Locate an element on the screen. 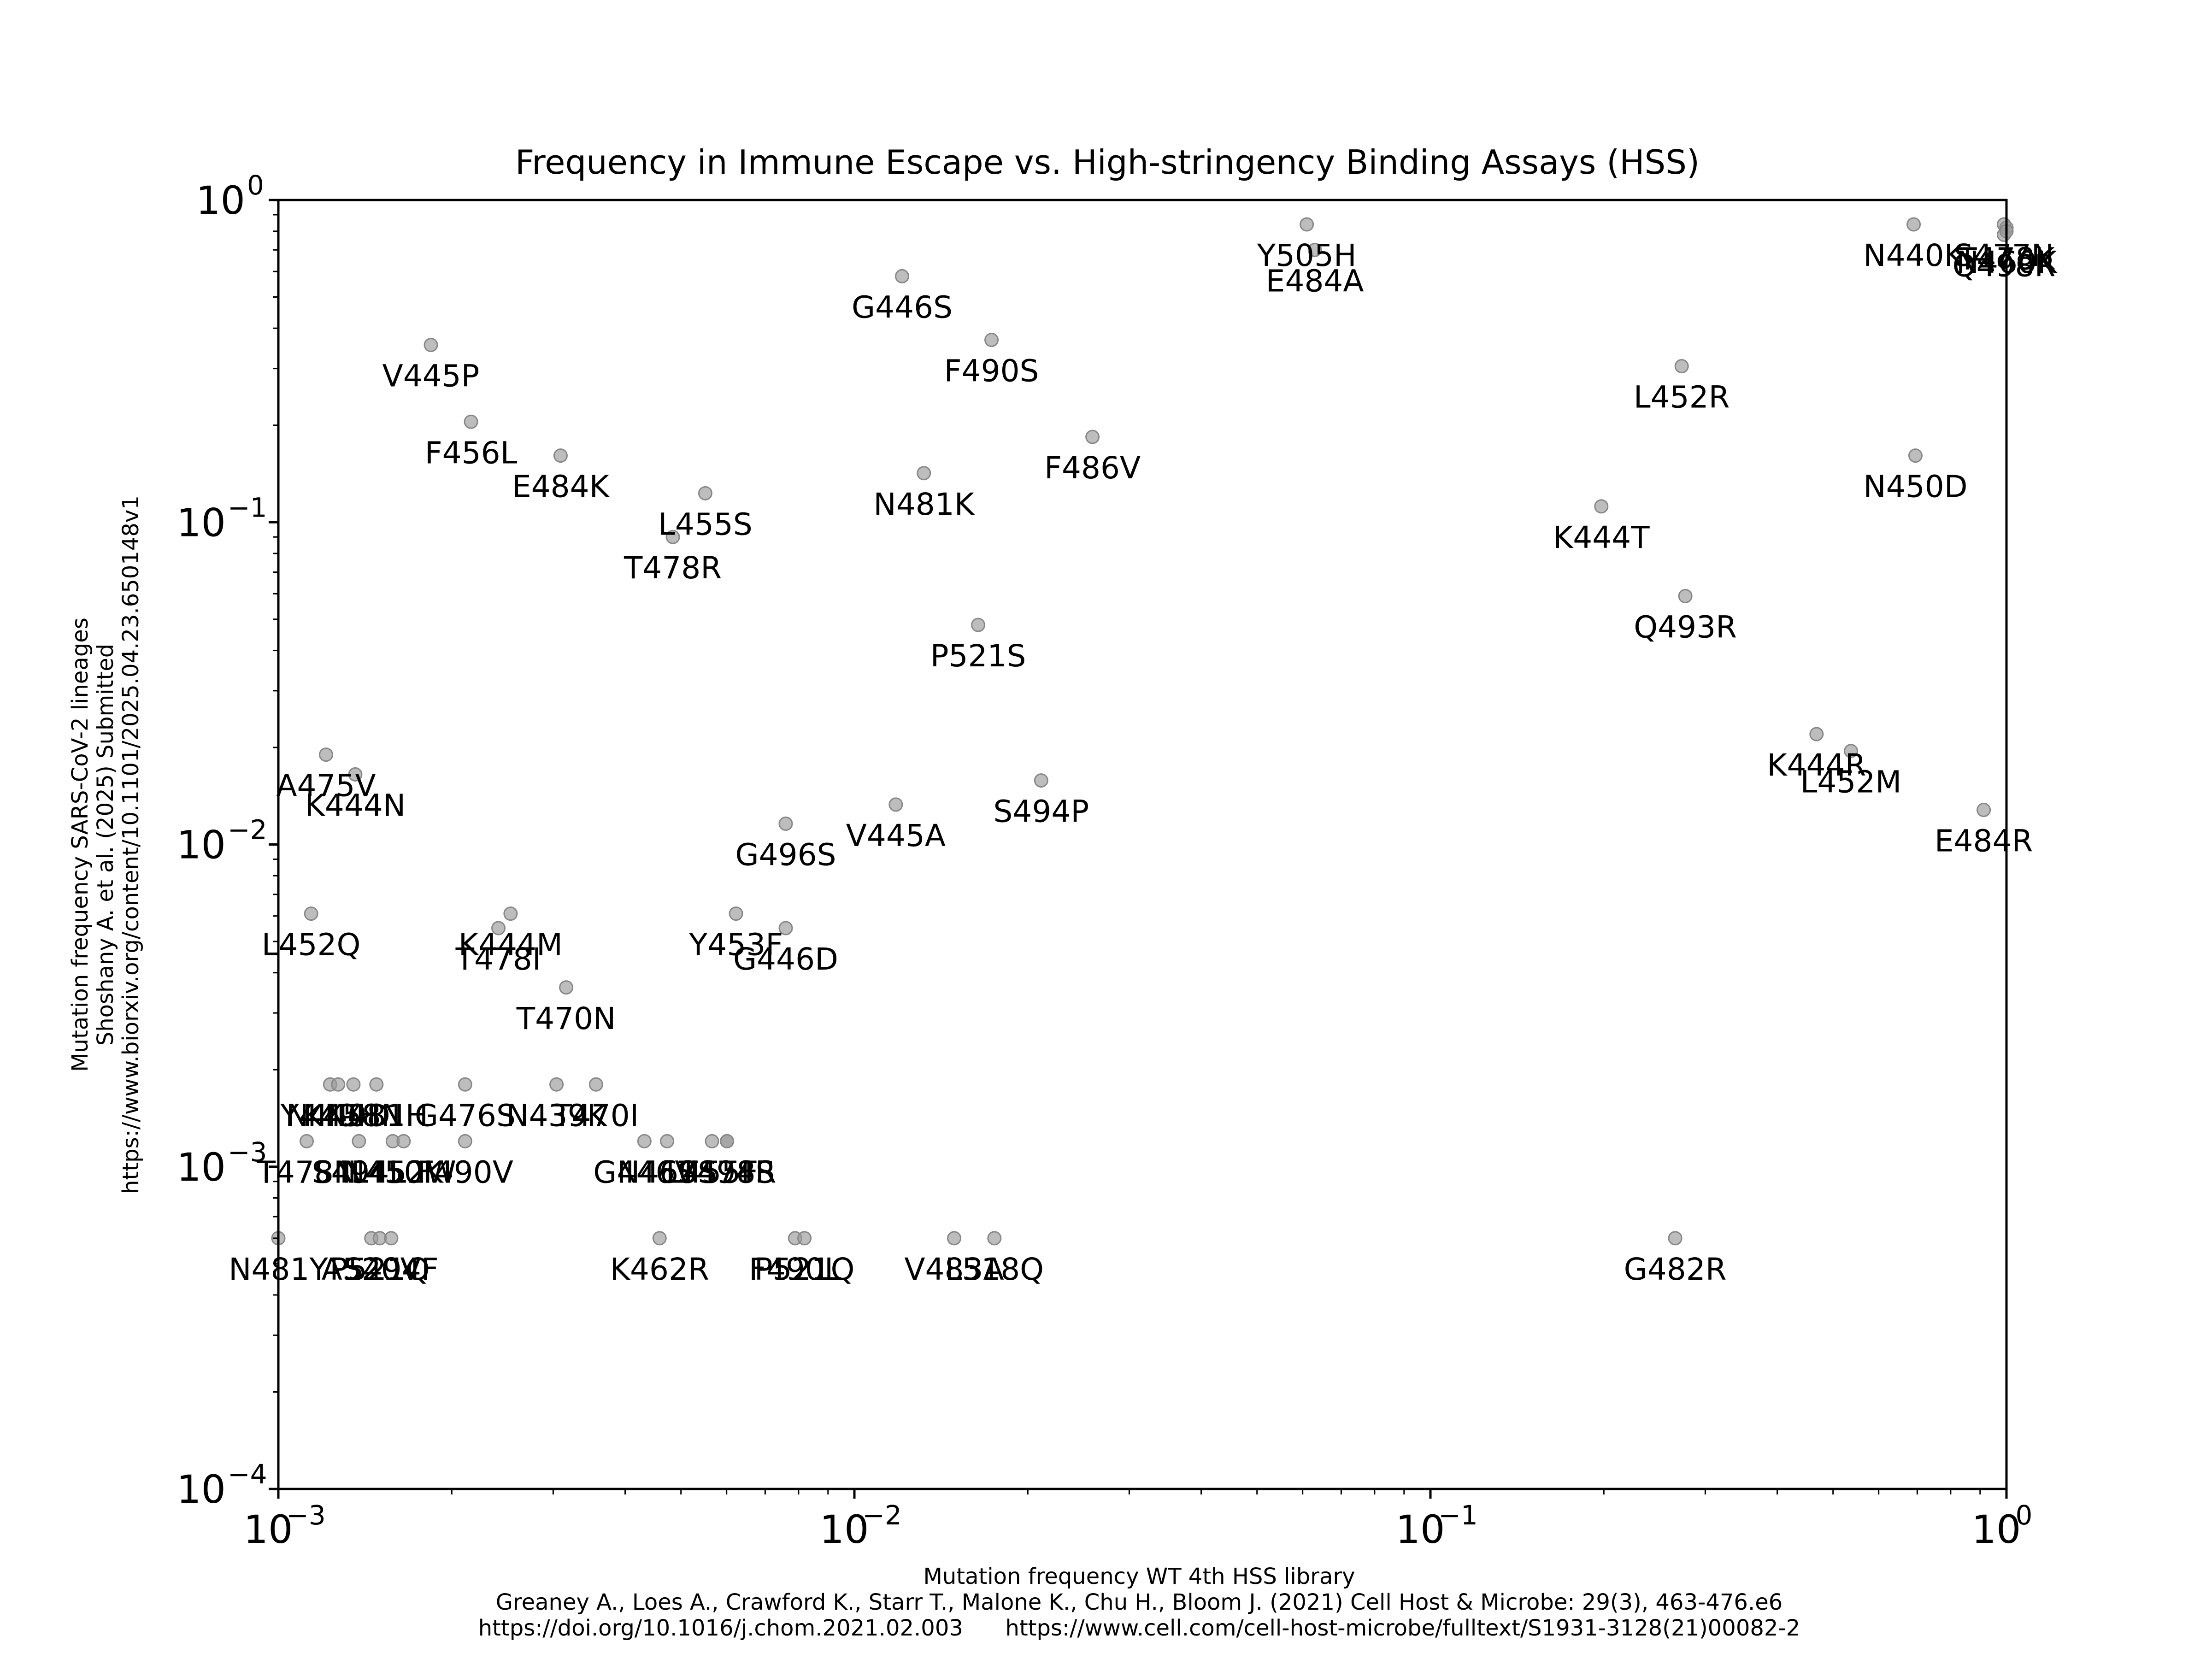  point-label: G476S is located at coordinates (465, 1115).